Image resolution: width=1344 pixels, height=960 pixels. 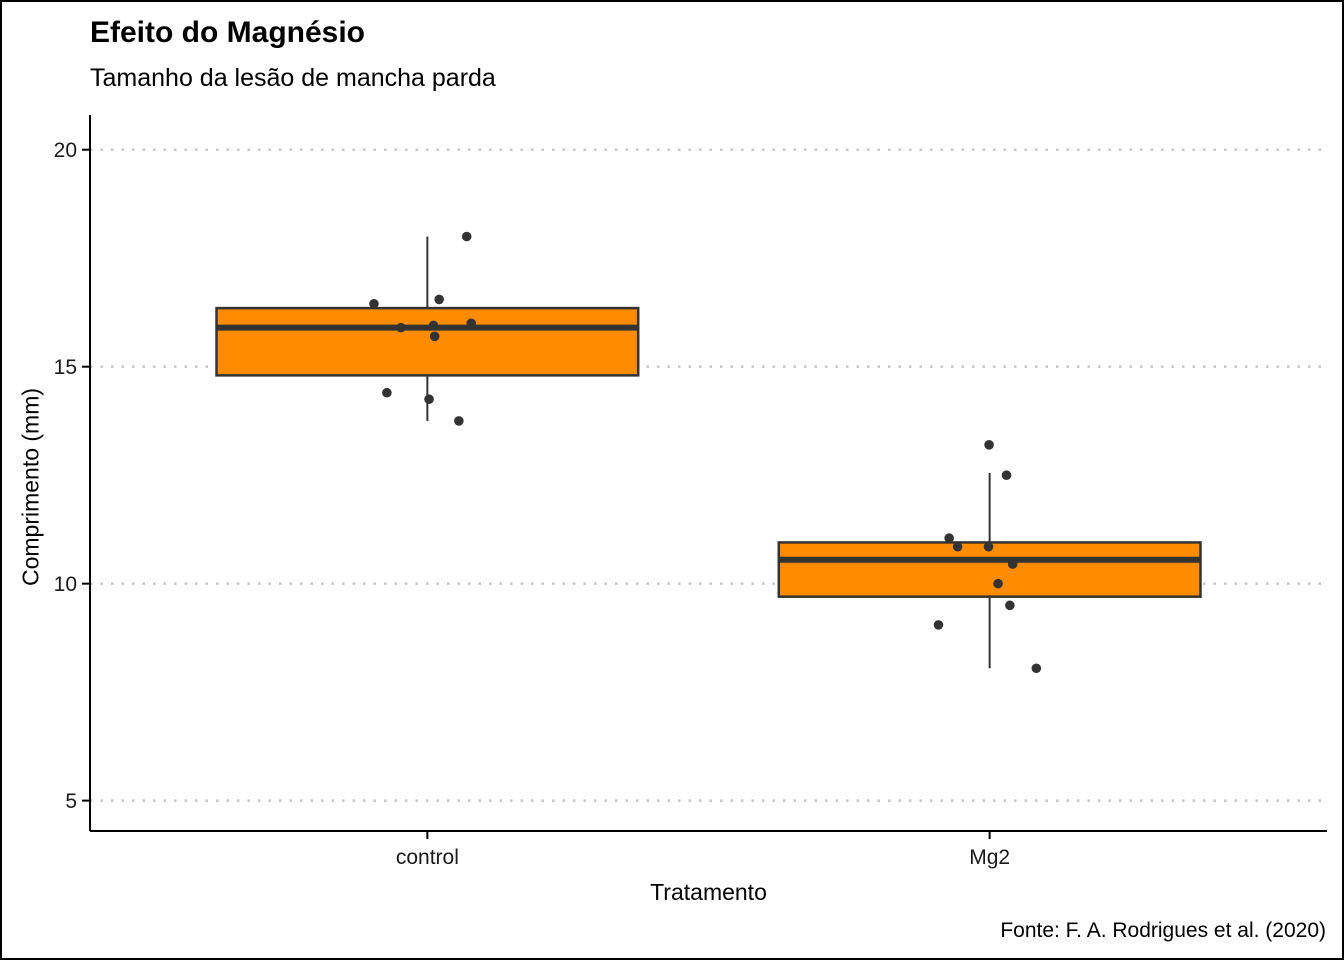 I want to click on x-tick-label: control, so click(x=427, y=857).